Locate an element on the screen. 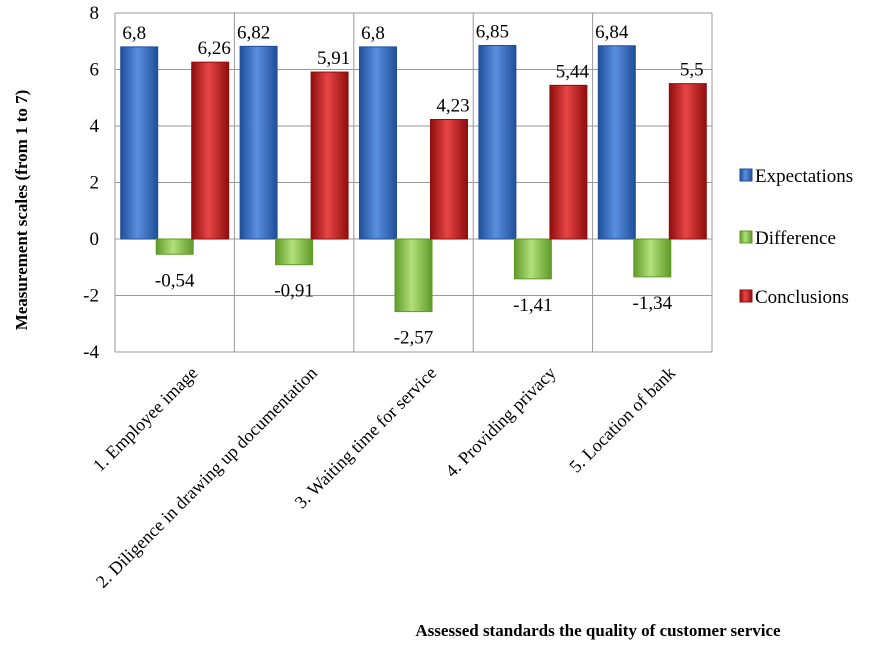 Image resolution: width=892 pixels, height=670 pixels. data-label-conclusions-1: 6,26 is located at coordinates (214, 48).